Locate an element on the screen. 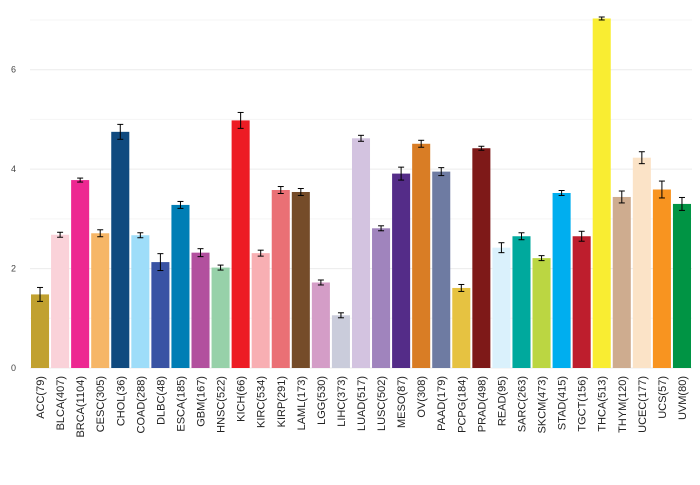  x-tick-label: UCEC(177) is located at coordinates (643, 404).